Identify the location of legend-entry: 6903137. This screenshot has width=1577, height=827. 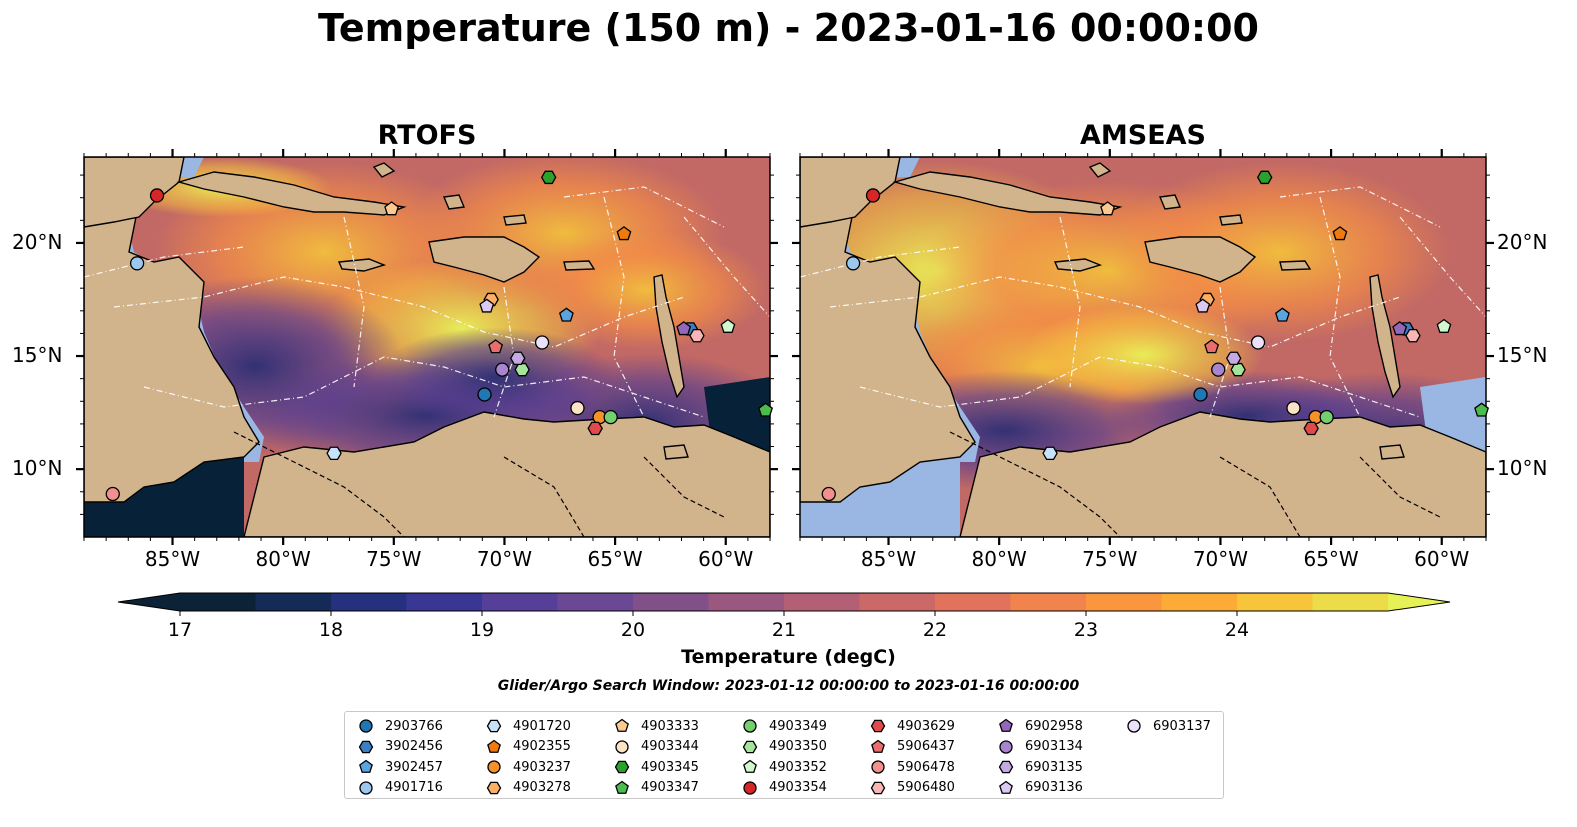
(1168, 726).